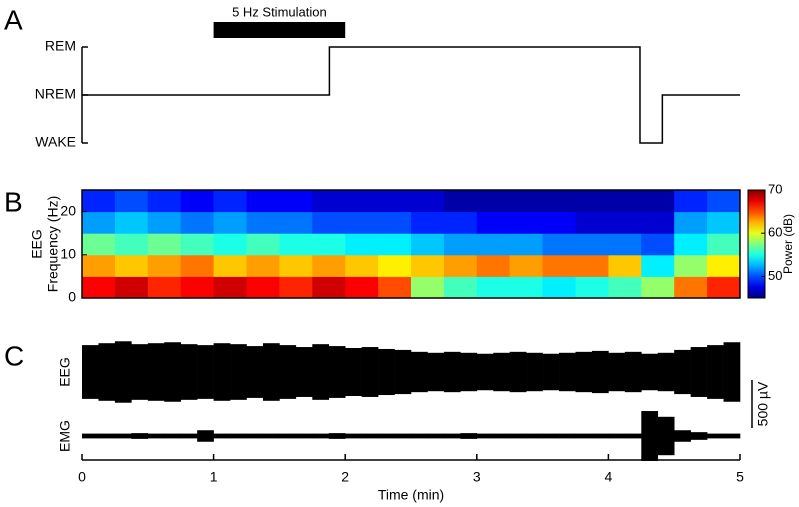 The width and height of the screenshot is (799, 507). Describe the element at coordinates (53, 244) in the screenshot. I see `y-axis-label: Frequency (Hz)` at that location.